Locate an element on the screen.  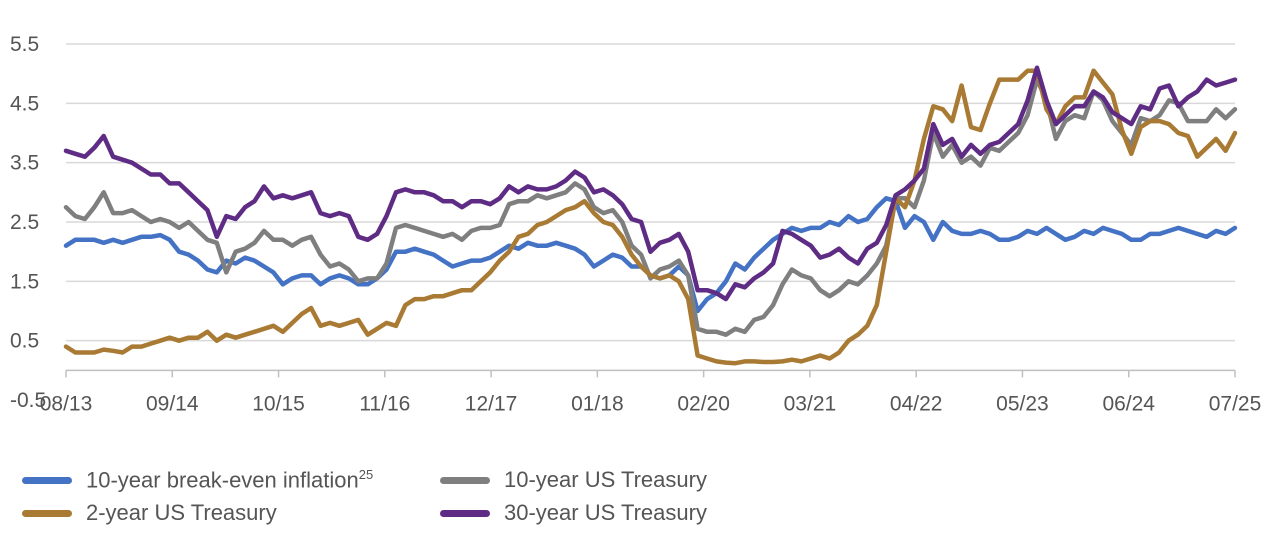
legend-swatch-30y-treasury is located at coordinates (465, 513).